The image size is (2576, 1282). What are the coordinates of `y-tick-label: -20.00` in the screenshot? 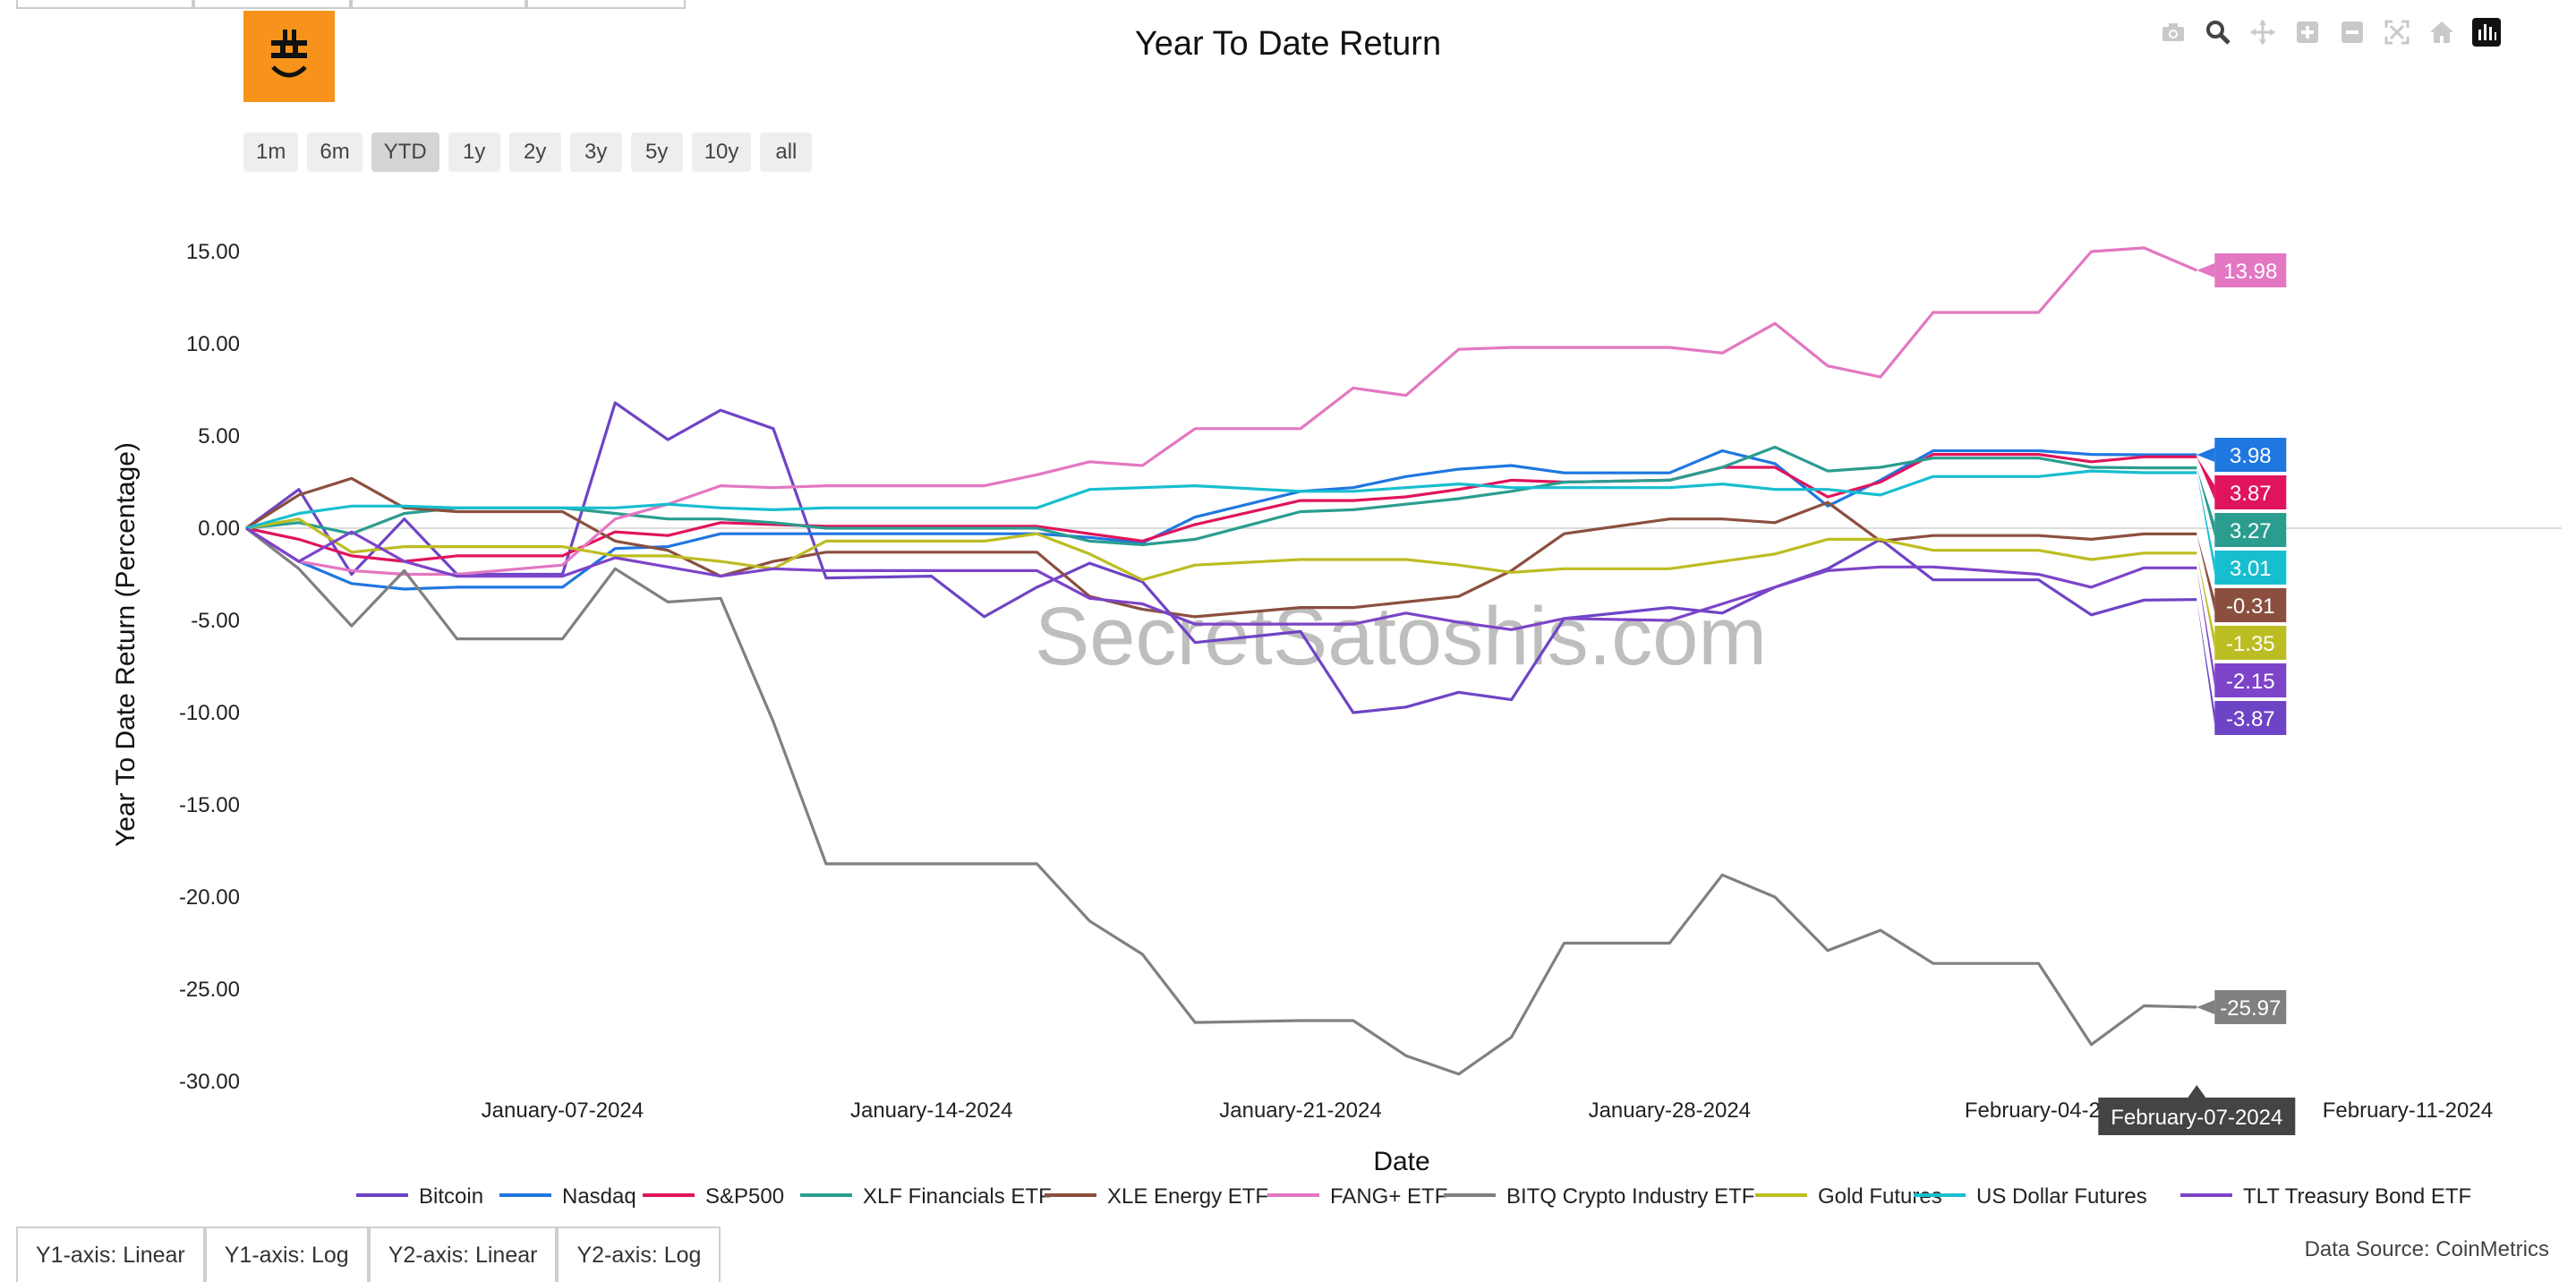 It's located at (209, 897).